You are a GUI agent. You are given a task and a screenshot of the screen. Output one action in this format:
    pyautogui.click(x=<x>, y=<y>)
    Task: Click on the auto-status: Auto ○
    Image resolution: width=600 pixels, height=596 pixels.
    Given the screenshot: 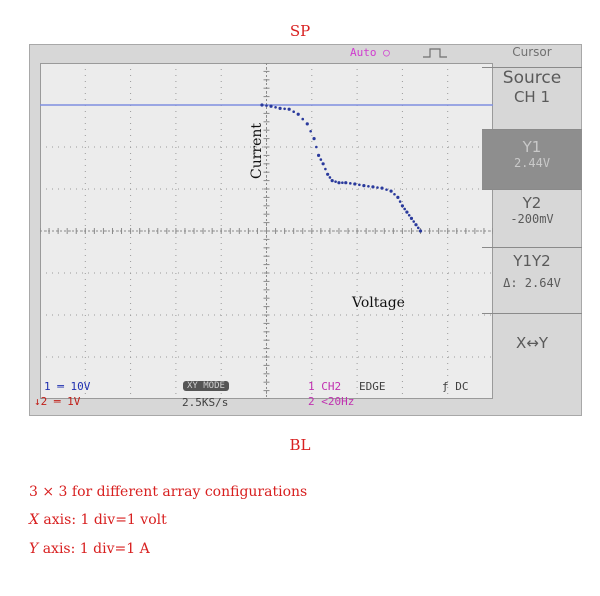 What is the action you would take?
    pyautogui.click(x=370, y=52)
    